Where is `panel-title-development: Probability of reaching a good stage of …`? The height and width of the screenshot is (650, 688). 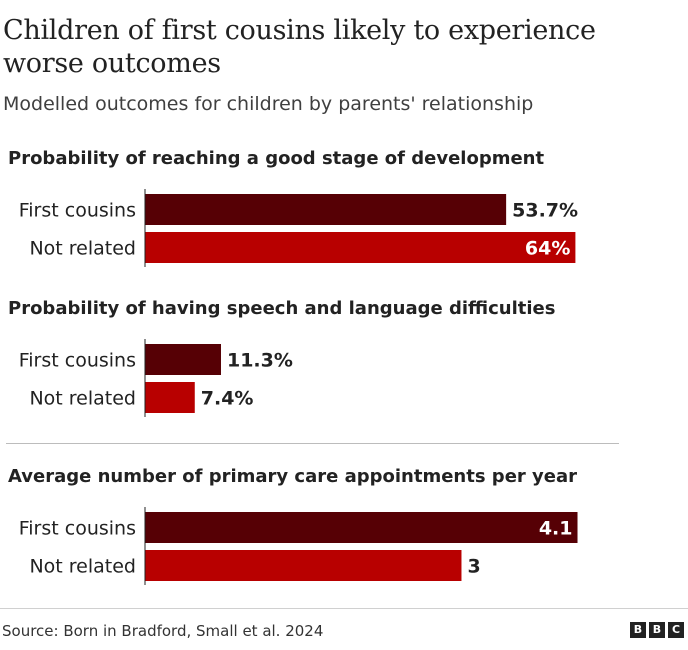
panel-title-development: Probability of reaching a good stage of … is located at coordinates (276, 158).